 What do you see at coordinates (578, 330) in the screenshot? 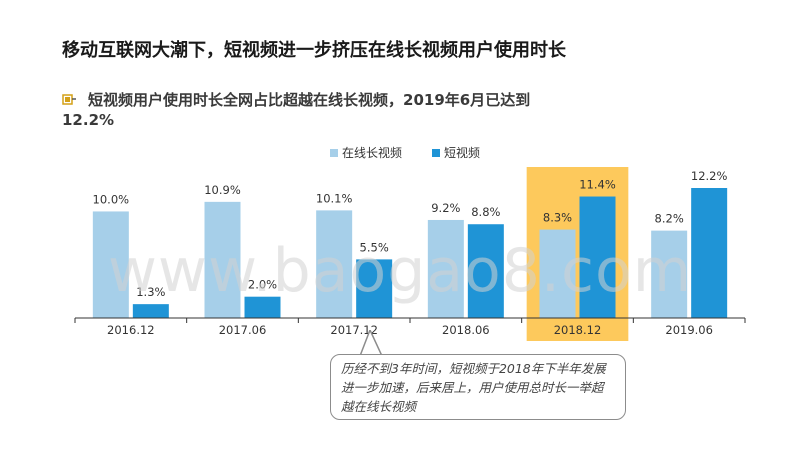
I see `x-tick-label: 2018.12` at bounding box center [578, 330].